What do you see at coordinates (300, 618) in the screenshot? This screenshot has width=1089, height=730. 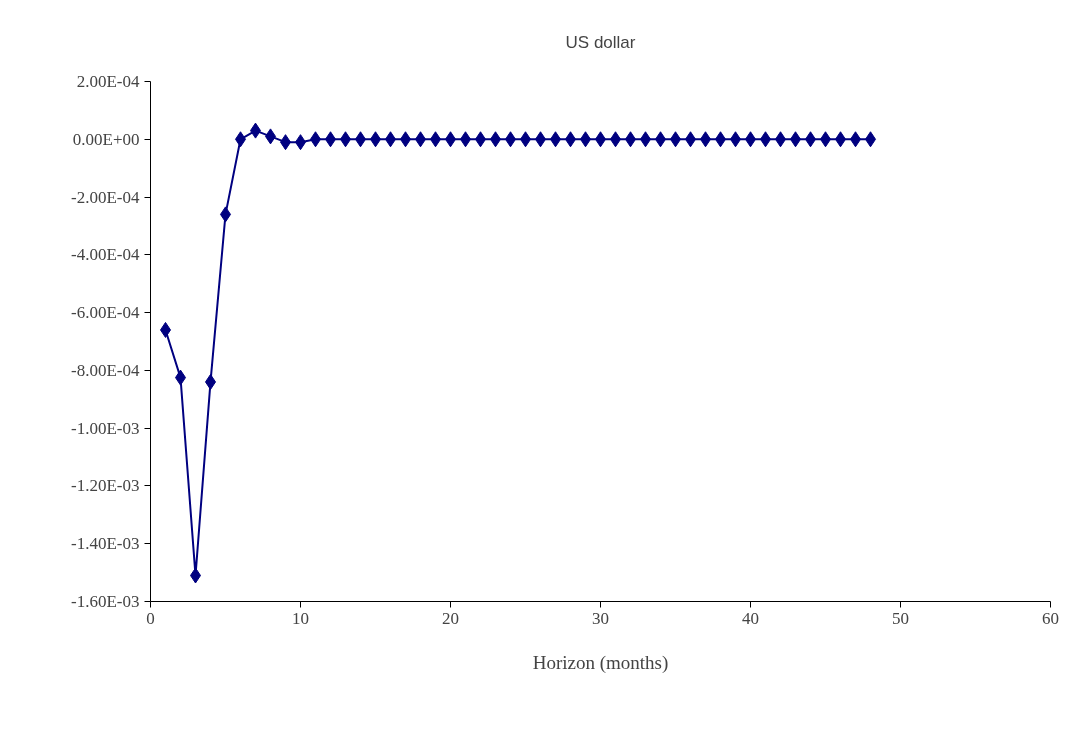 I see `x-tick-label: 10` at bounding box center [300, 618].